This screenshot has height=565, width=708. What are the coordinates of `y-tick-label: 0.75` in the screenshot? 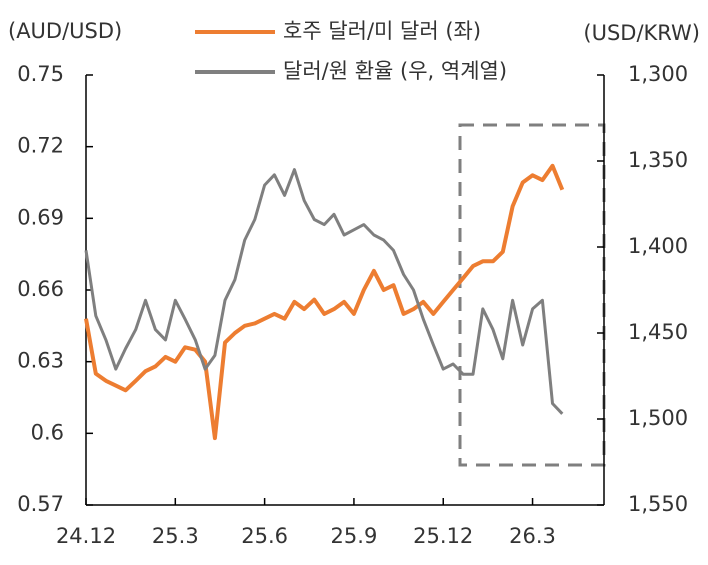 It's located at (40, 74).